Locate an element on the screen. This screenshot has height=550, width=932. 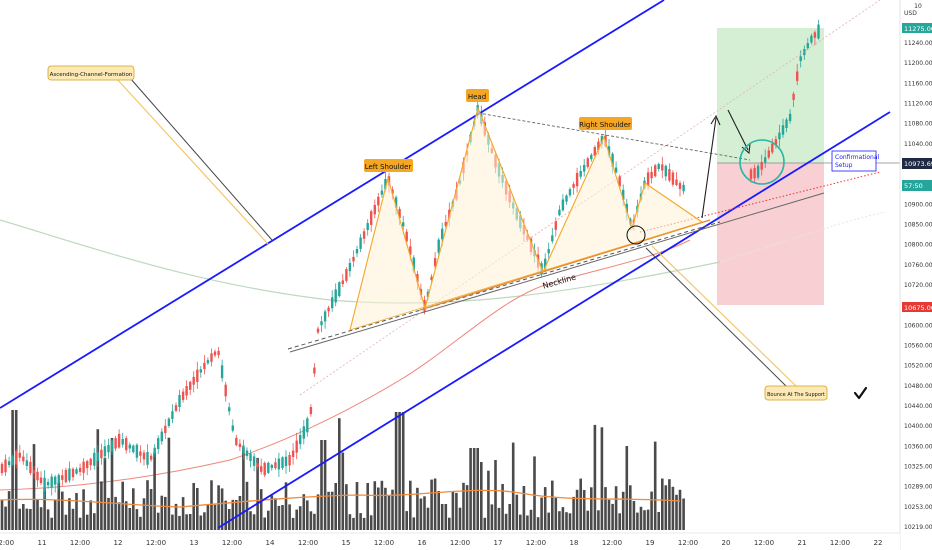
bounce-callout-pointer is located at coordinates (716, 317).